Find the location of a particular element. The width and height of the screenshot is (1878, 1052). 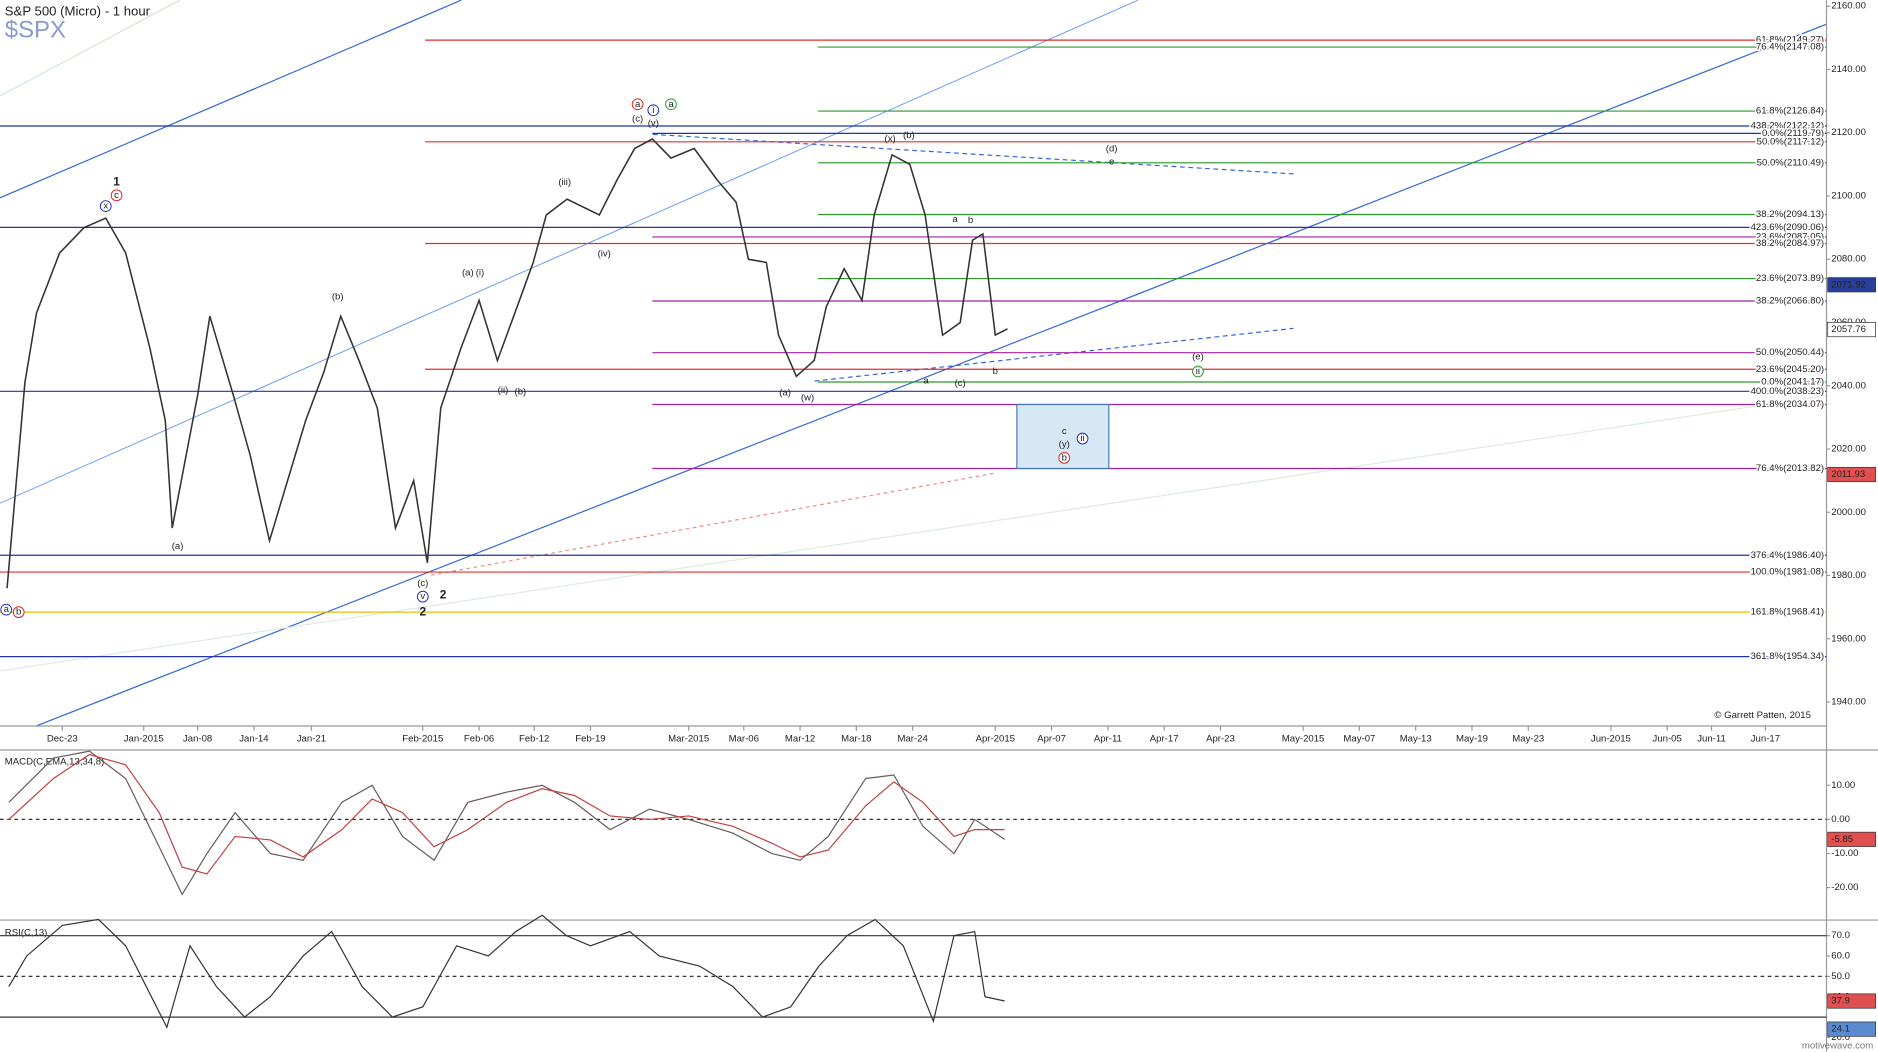

price-marker-label: -5.85 is located at coordinates (1842, 839).